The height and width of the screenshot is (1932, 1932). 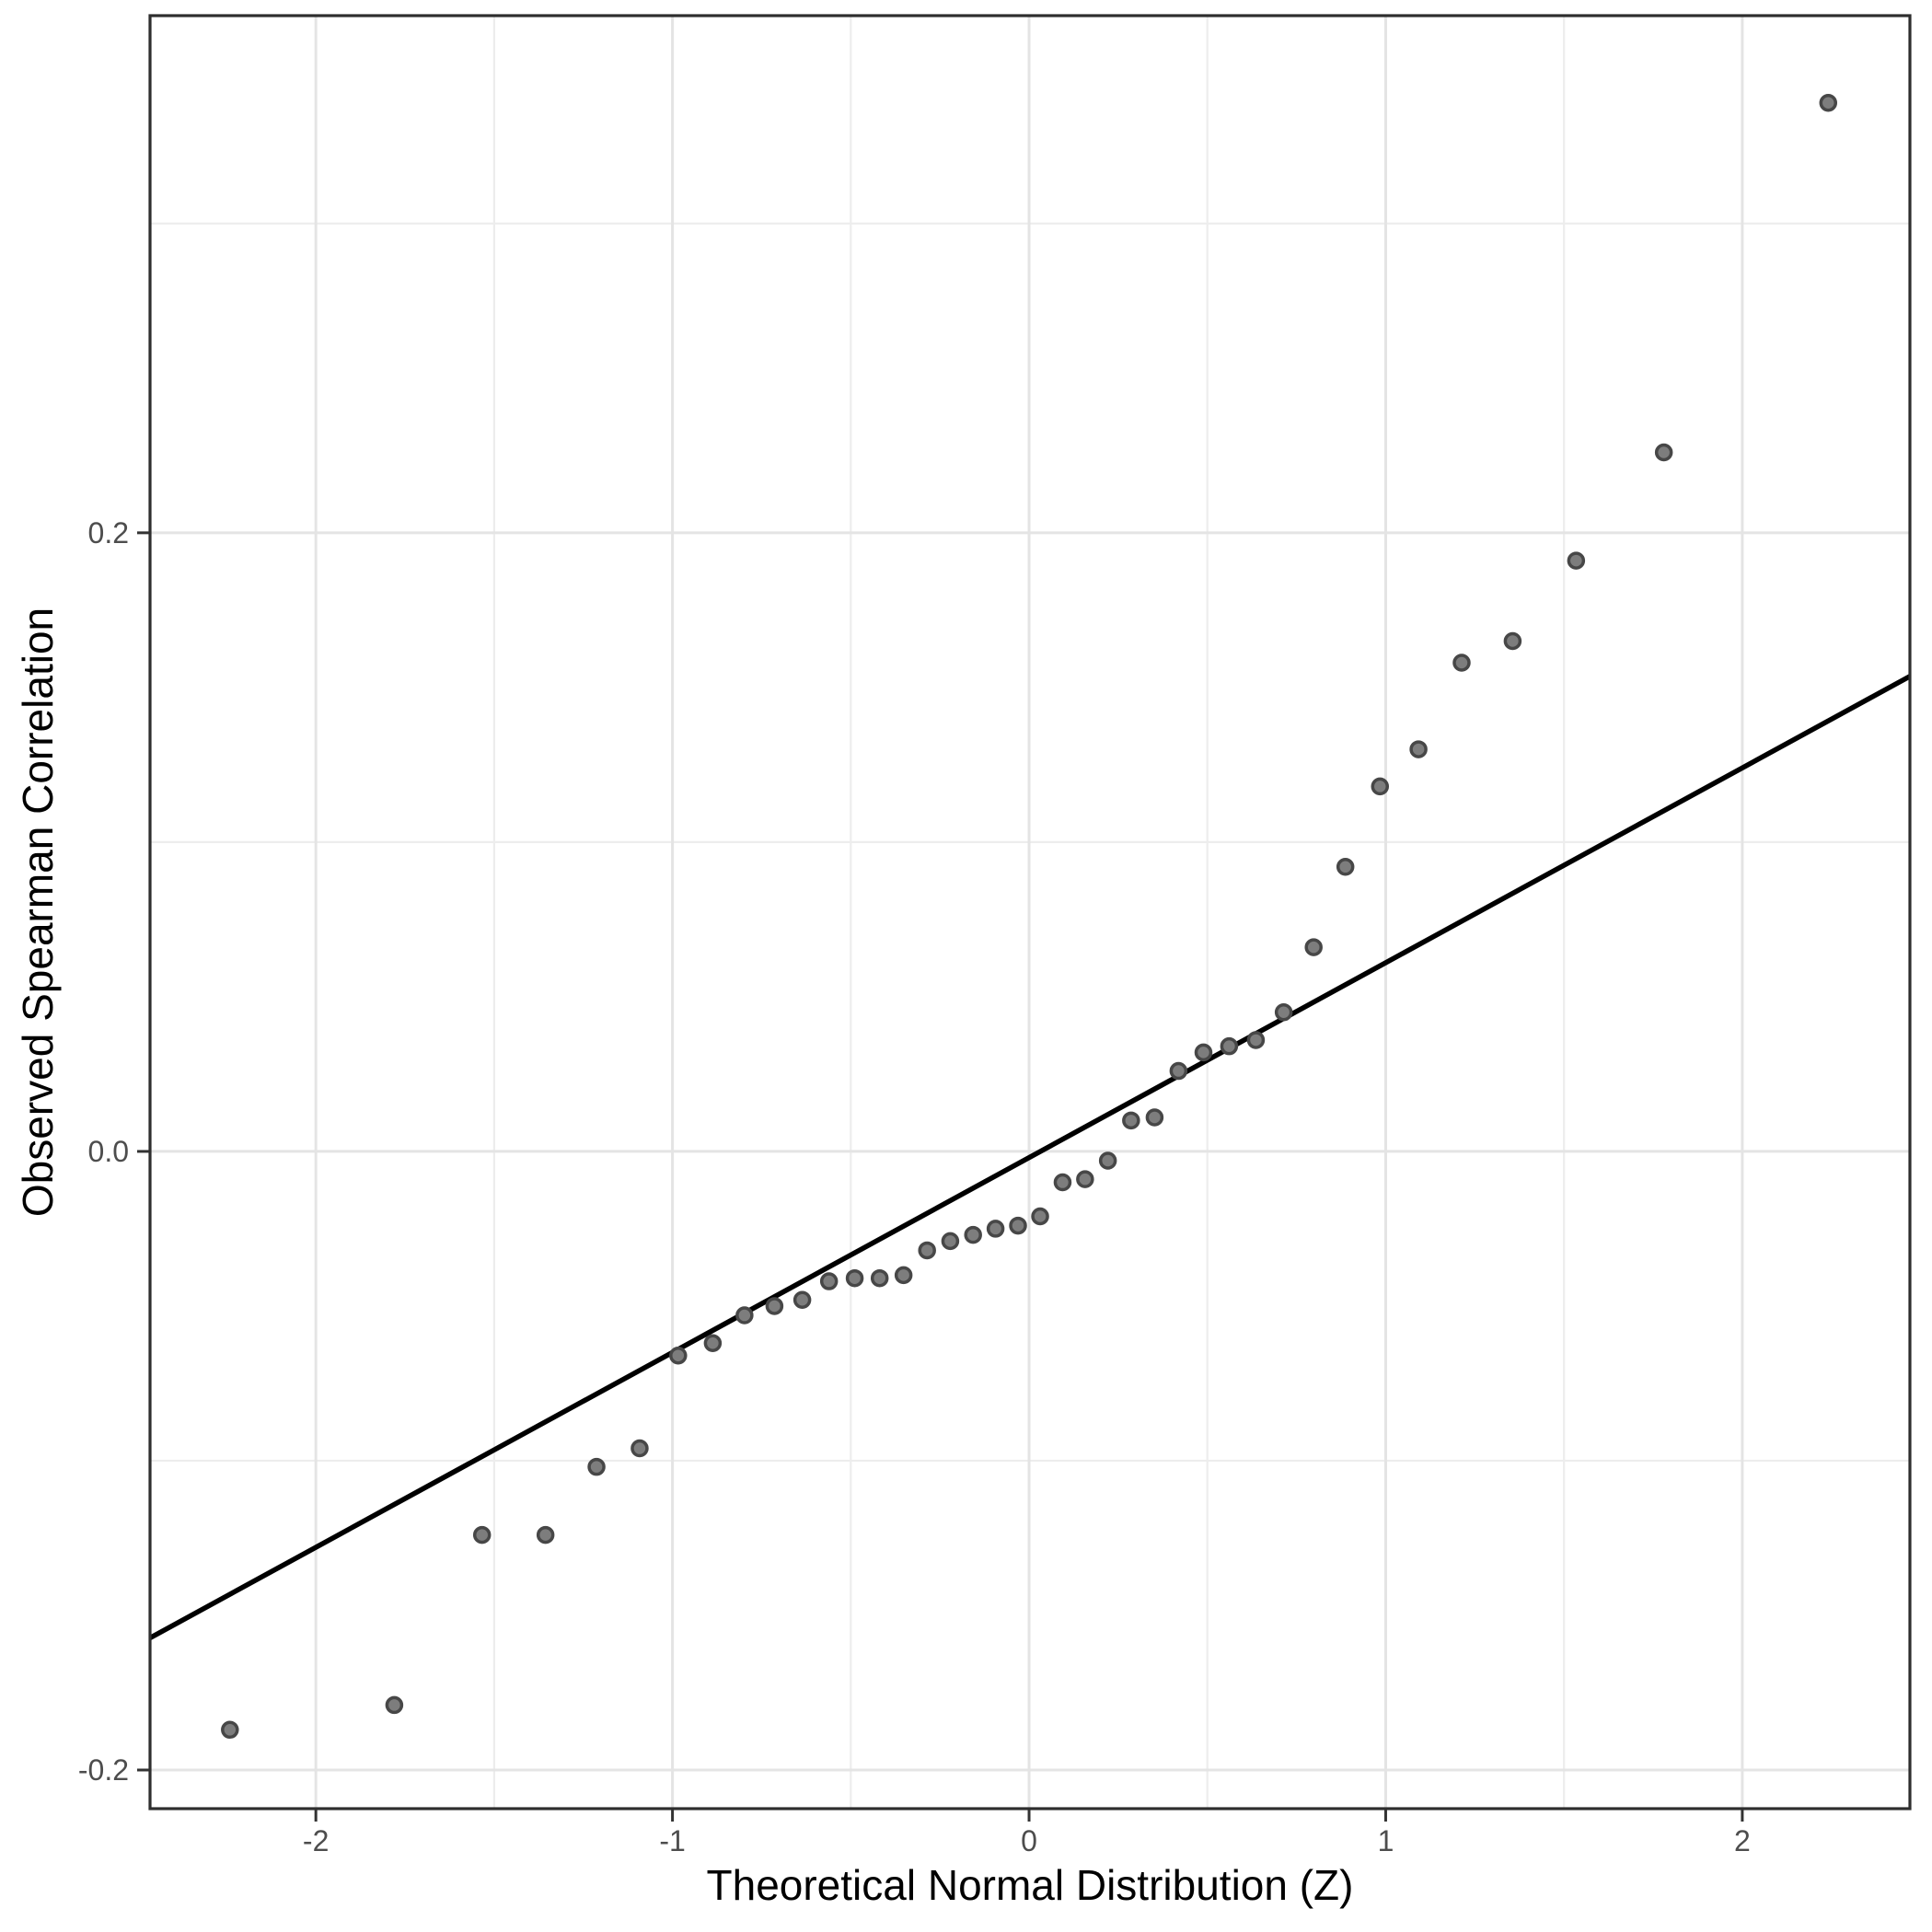 I want to click on y-axis-title: Observed Spearman Correlation, so click(x=38, y=912).